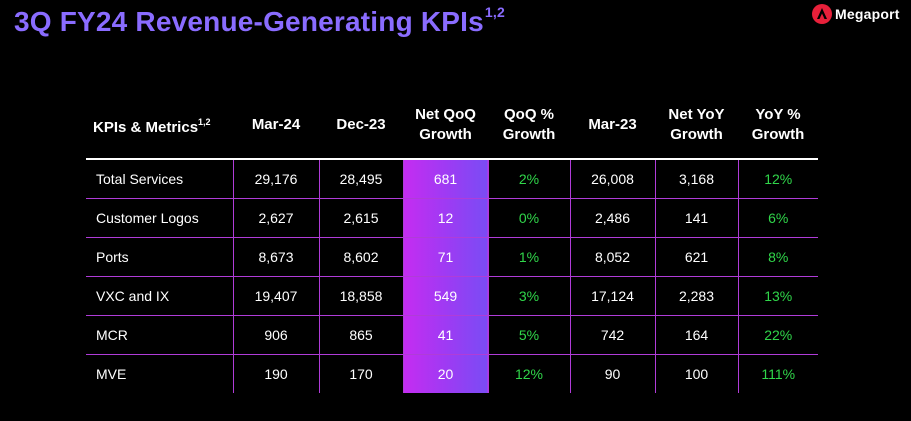 This screenshot has width=911, height=421. I want to click on table-cell: 20, so click(446, 373).